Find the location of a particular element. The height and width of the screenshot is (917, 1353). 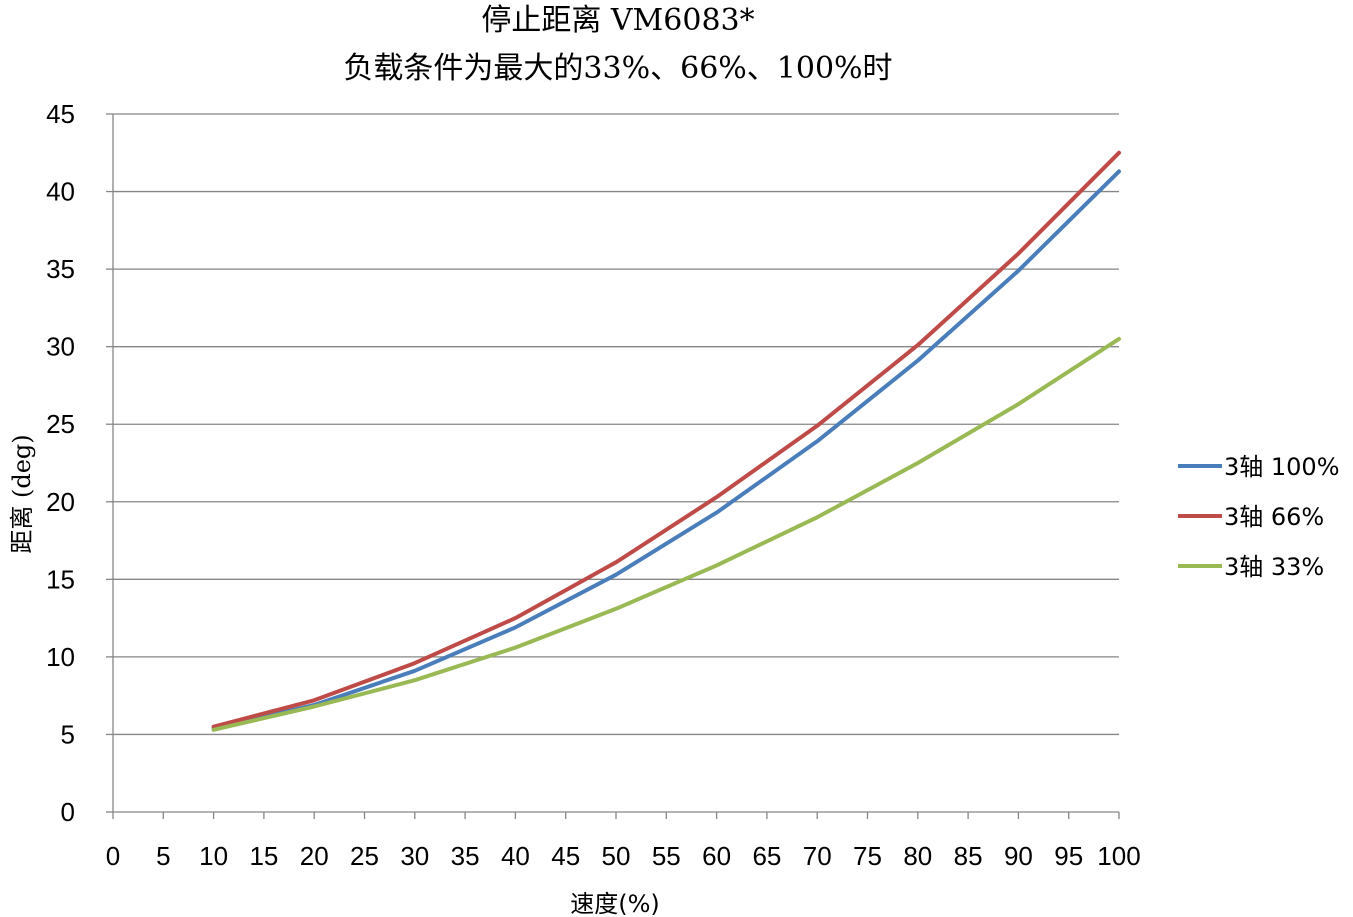

x-tick-label: 40 is located at coordinates (515, 856).